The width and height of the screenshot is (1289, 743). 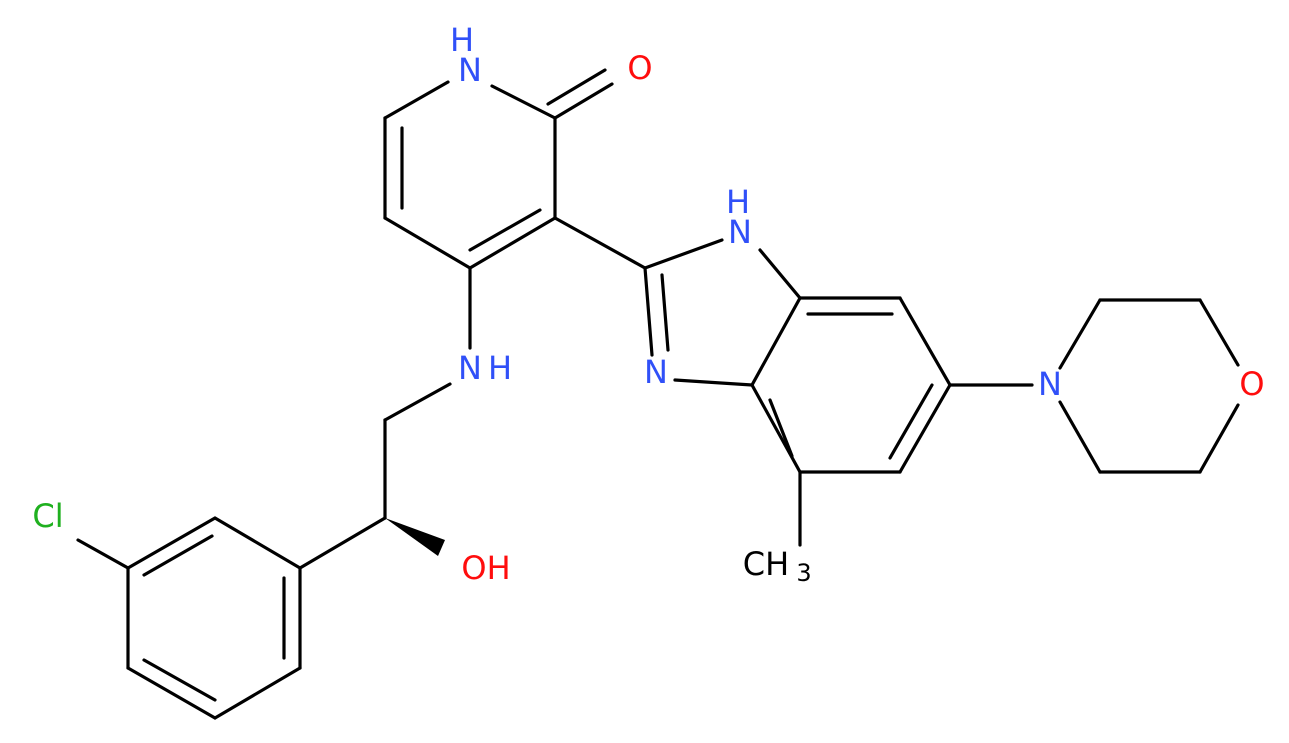 What do you see at coordinates (485, 568) in the screenshot?
I see `atom-label: OH` at bounding box center [485, 568].